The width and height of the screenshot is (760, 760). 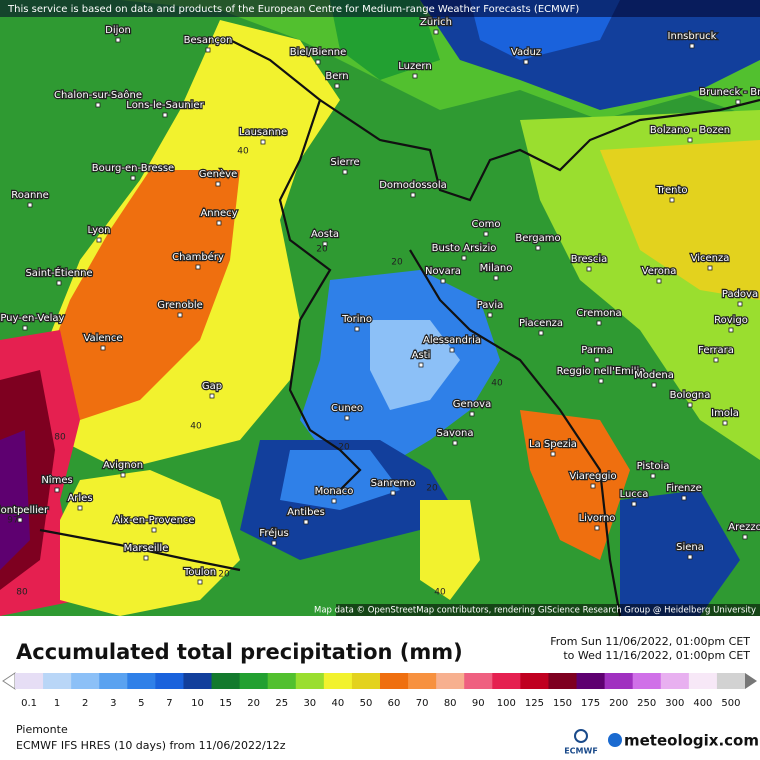 I want to click on city-label: Asti, so click(x=421, y=355).